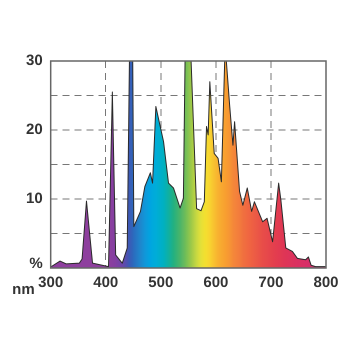 The width and height of the screenshot is (348, 348). I want to click on y-tick-label: 20, so click(34, 129).